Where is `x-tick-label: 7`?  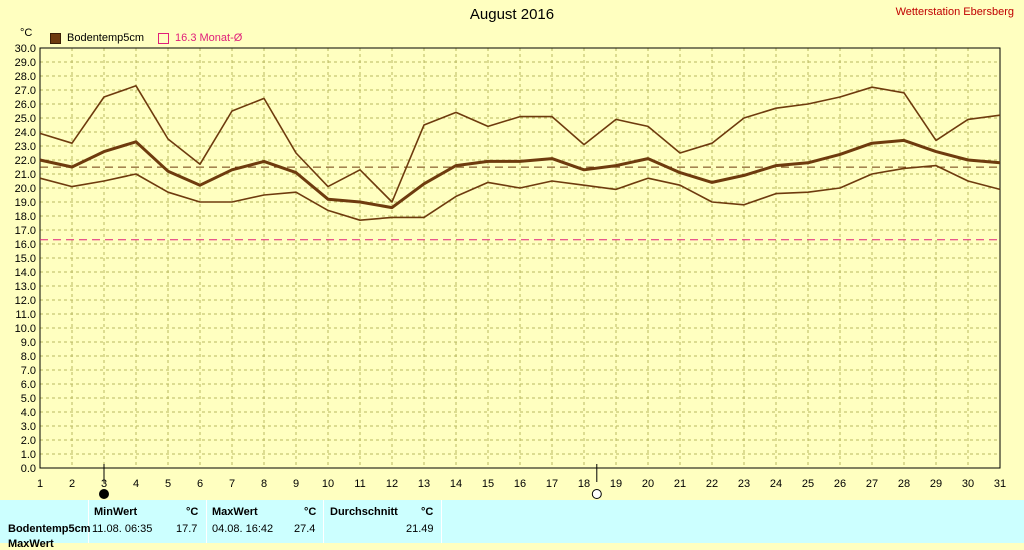
x-tick-label: 7 is located at coordinates (232, 484).